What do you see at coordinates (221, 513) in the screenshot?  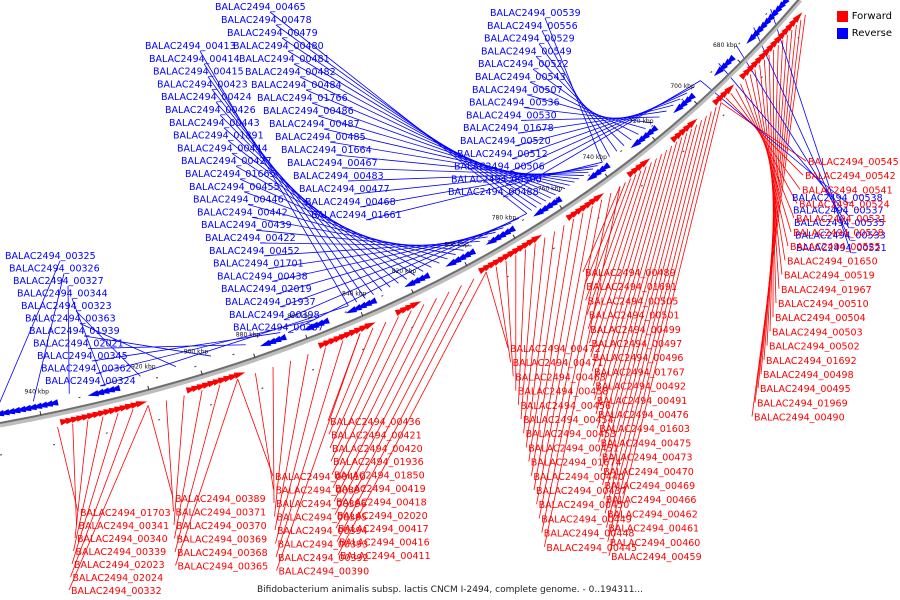 I see `gene-label: BALAC2494_00371` at bounding box center [221, 513].